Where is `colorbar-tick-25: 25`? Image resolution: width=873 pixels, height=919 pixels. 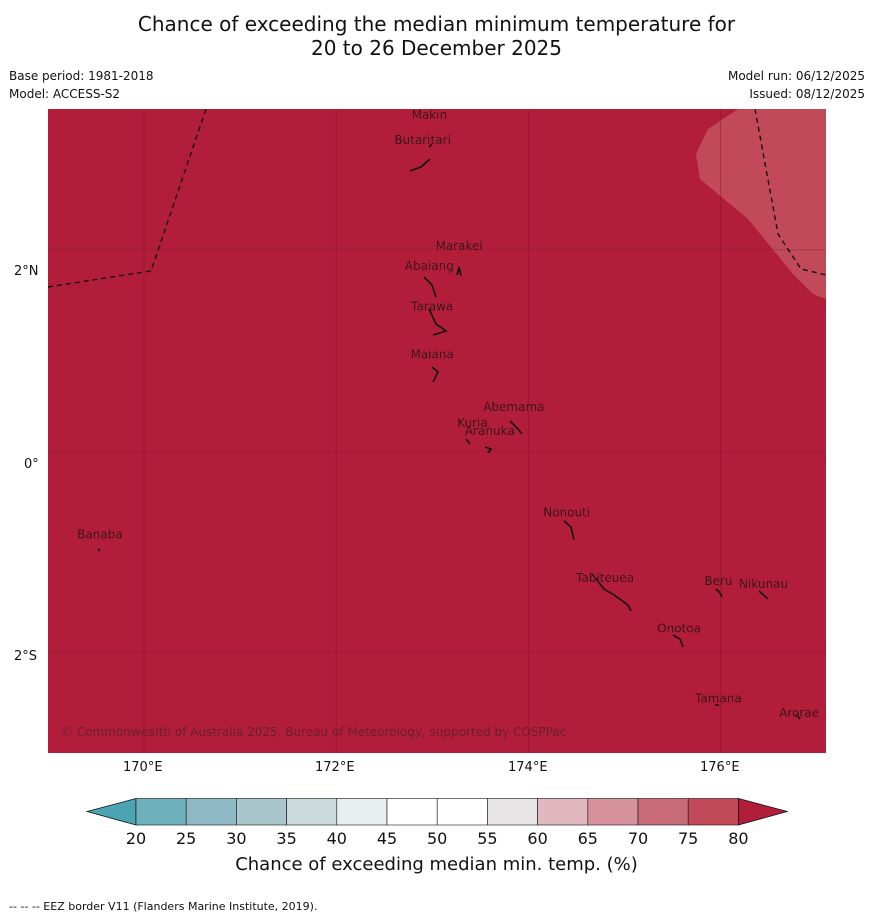
colorbar-tick-25: 25 is located at coordinates (186, 838).